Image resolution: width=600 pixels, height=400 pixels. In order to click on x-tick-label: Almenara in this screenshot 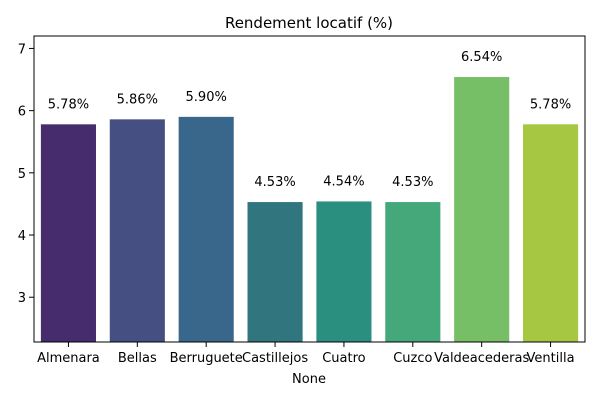, I will do `click(68, 358)`.